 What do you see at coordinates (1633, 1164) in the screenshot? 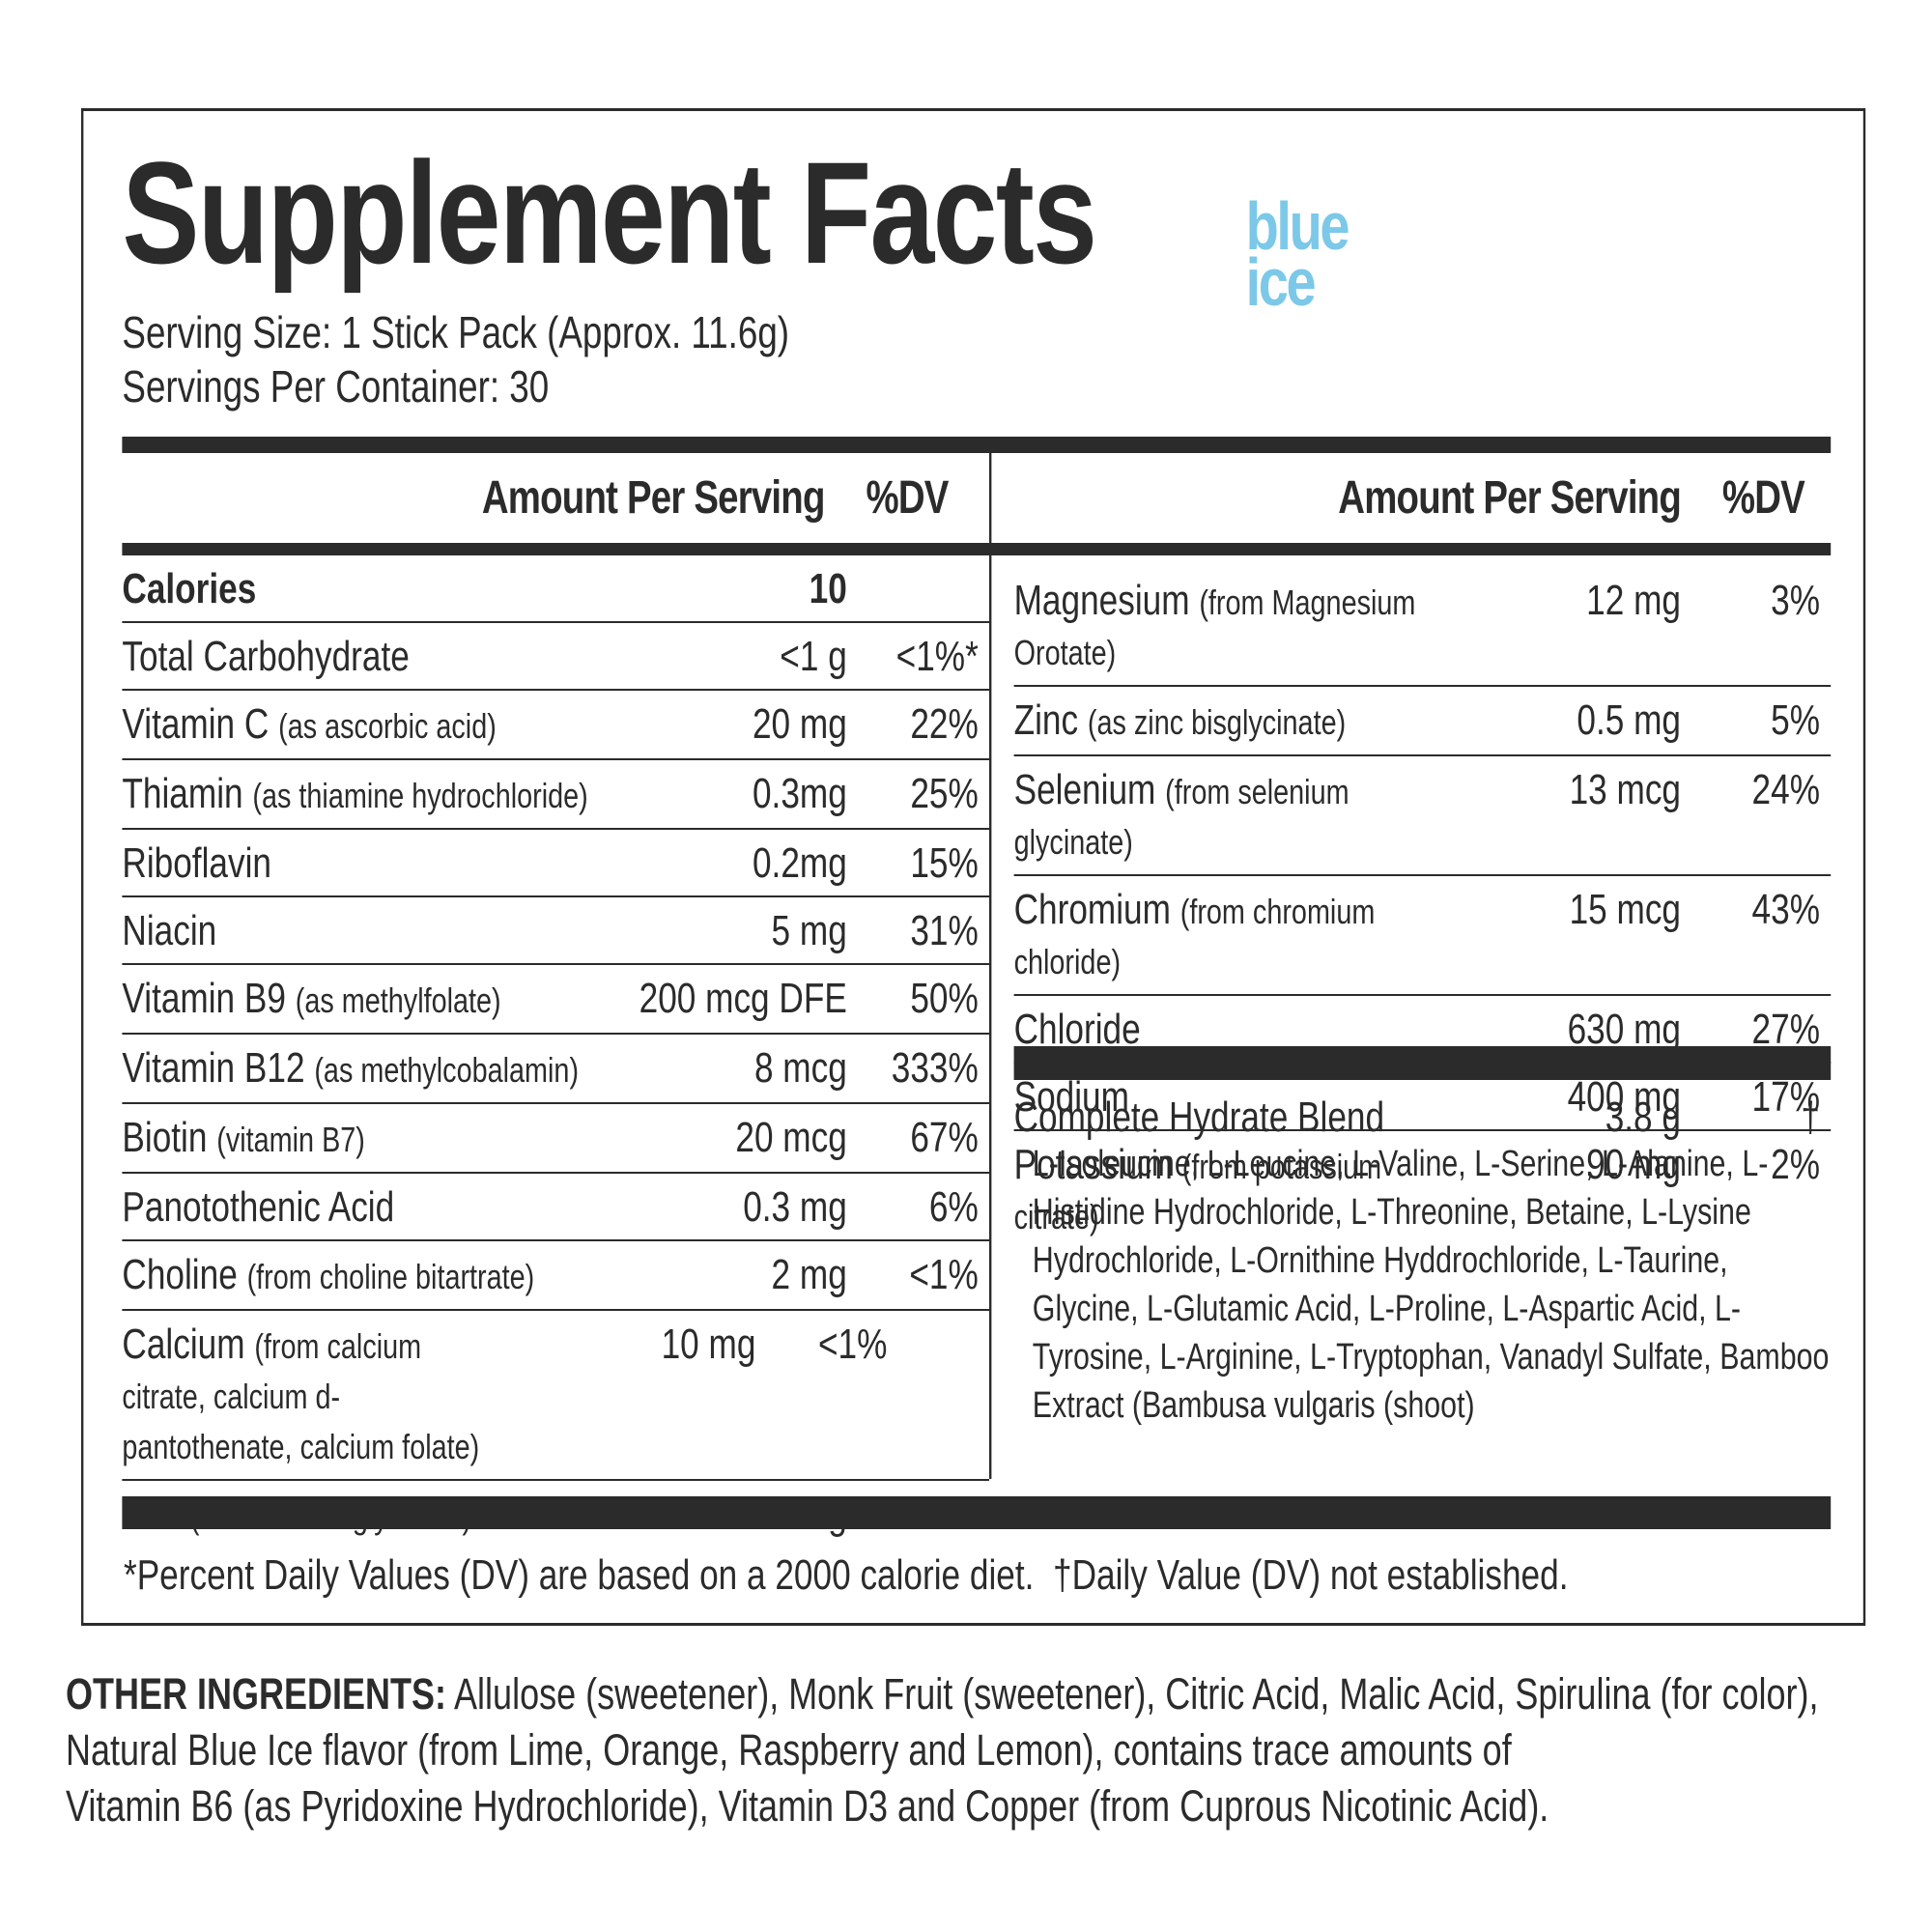
I see `nutrient-amount: 90 mg` at bounding box center [1633, 1164].